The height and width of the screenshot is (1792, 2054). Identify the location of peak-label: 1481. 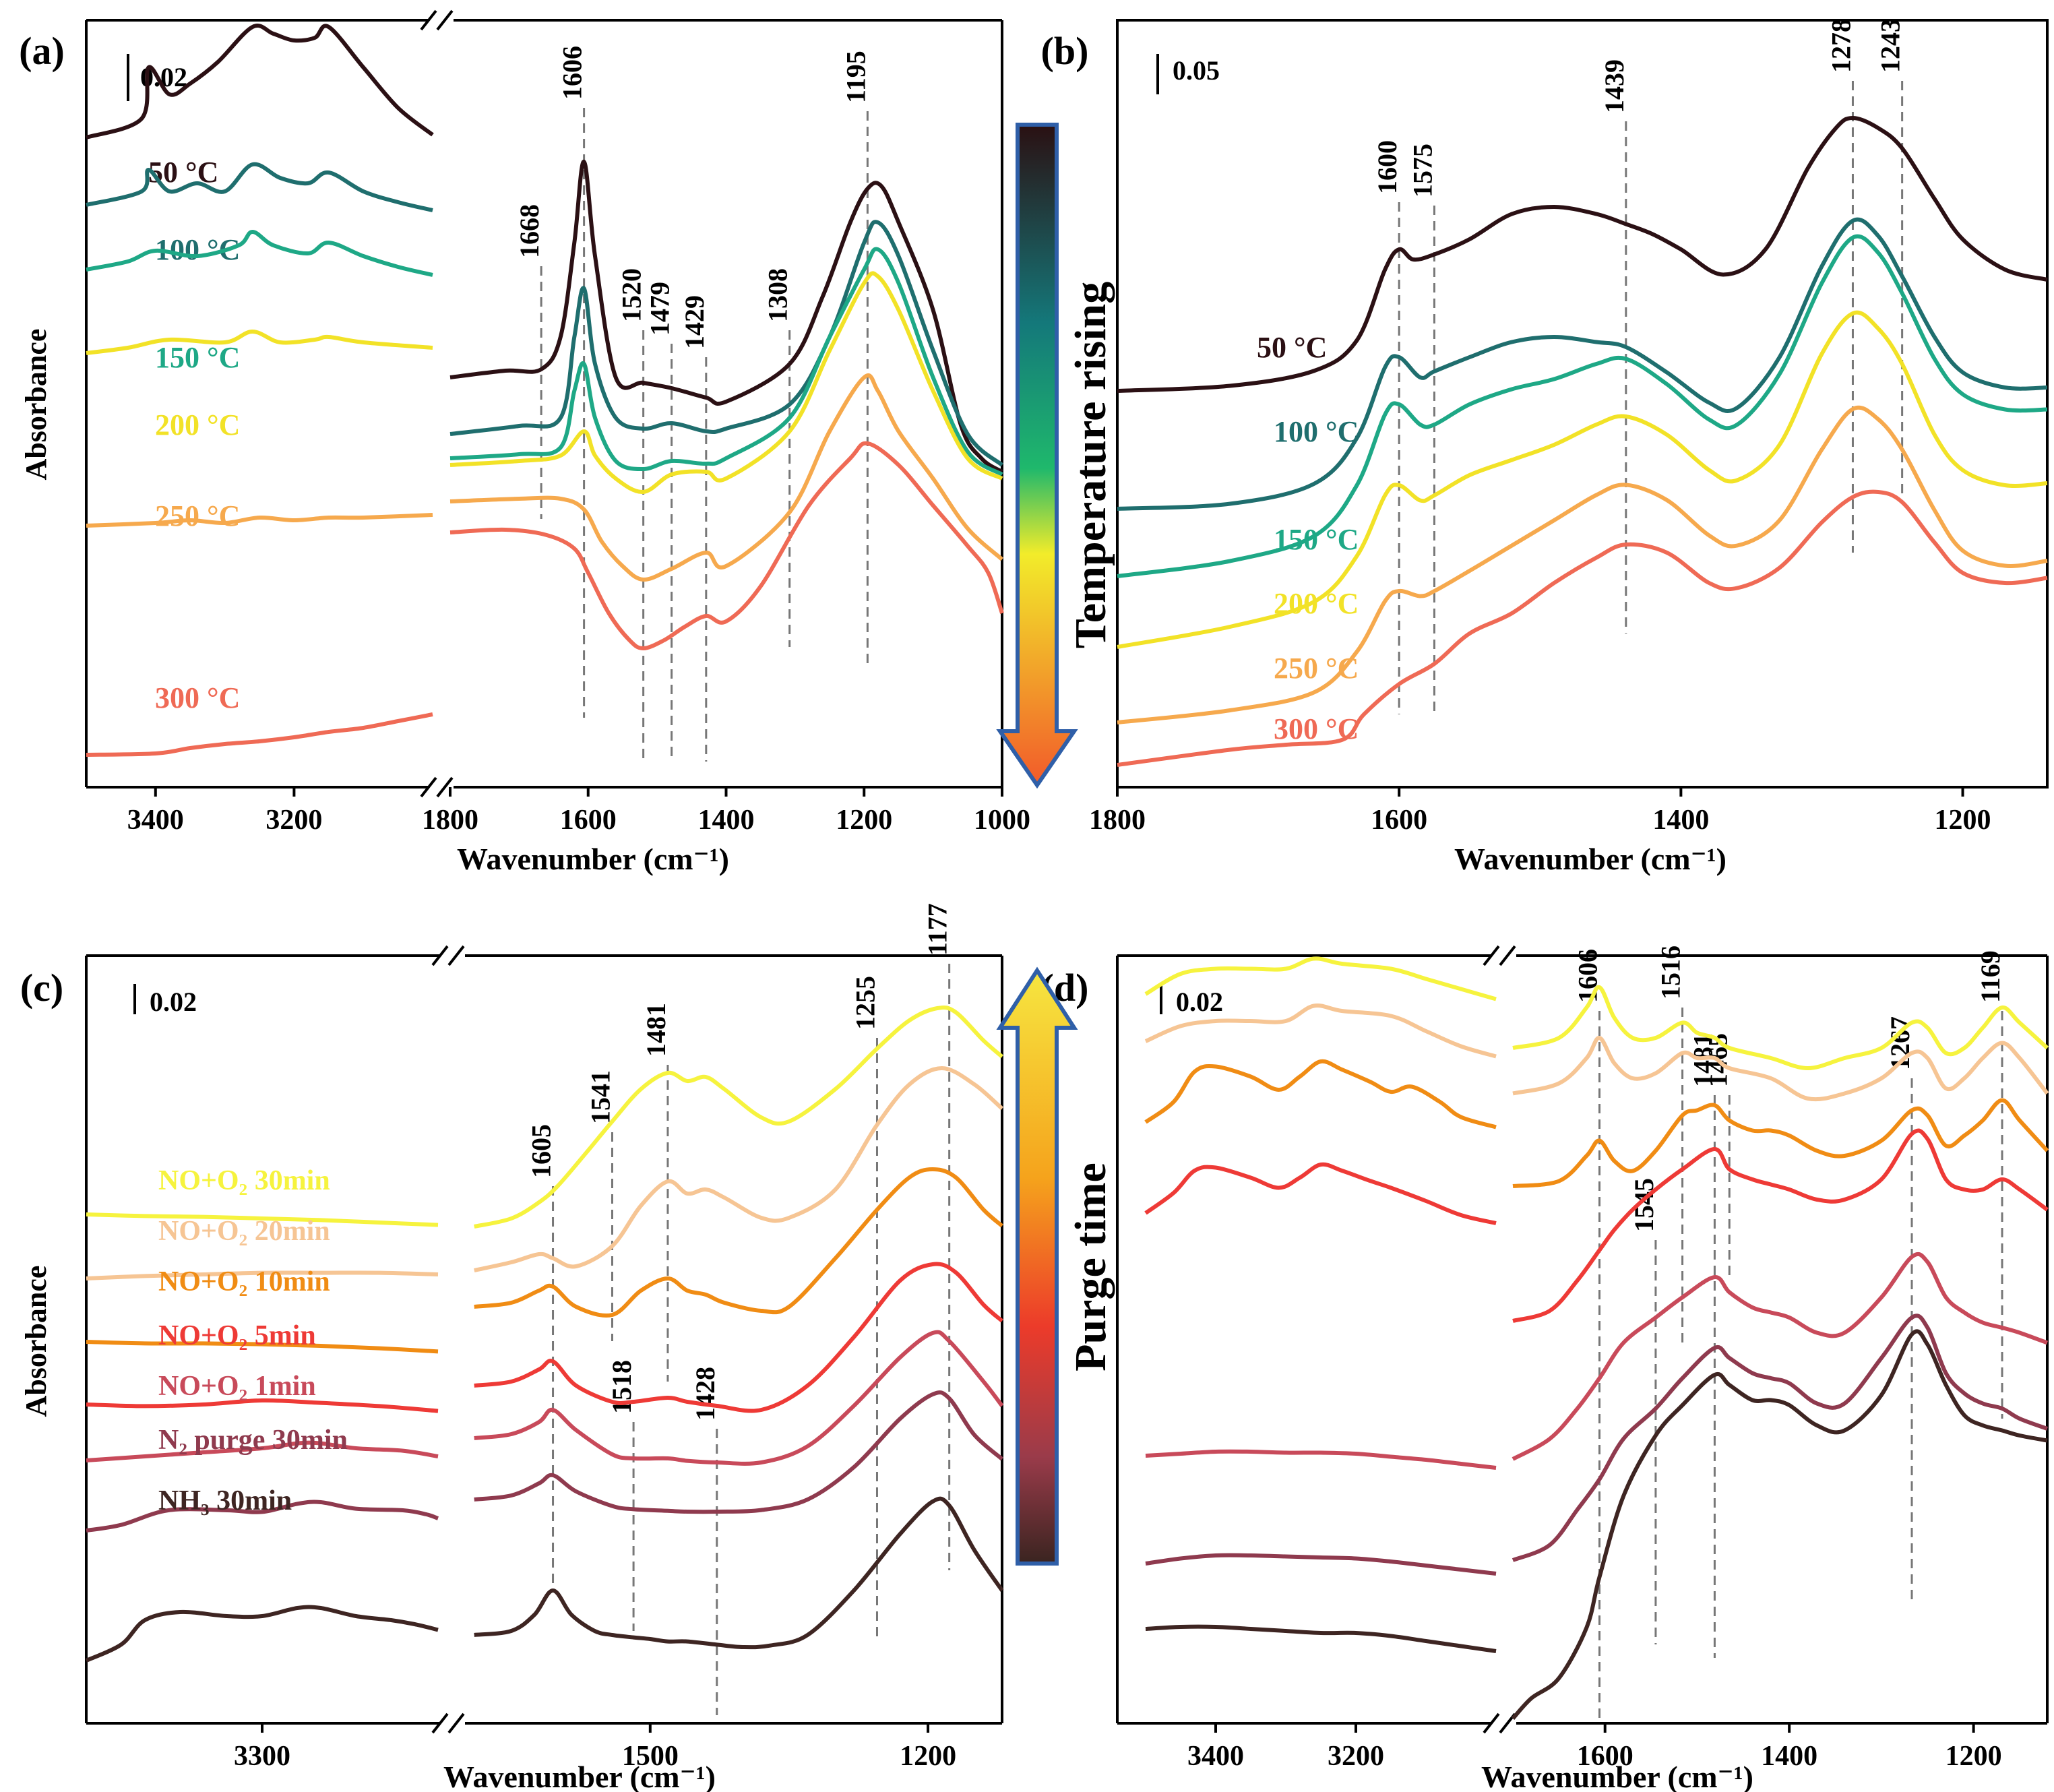
(656, 1030).